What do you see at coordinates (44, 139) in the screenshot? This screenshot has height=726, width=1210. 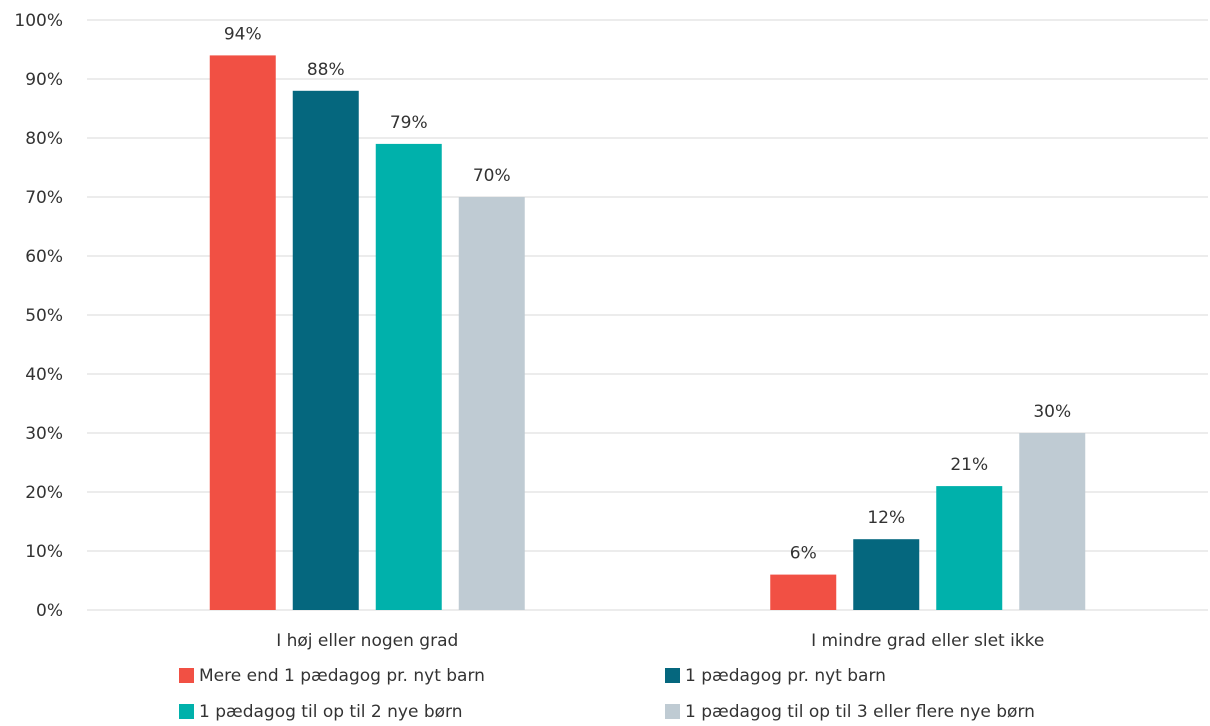 I see `y-tick-label: 80%` at bounding box center [44, 139].